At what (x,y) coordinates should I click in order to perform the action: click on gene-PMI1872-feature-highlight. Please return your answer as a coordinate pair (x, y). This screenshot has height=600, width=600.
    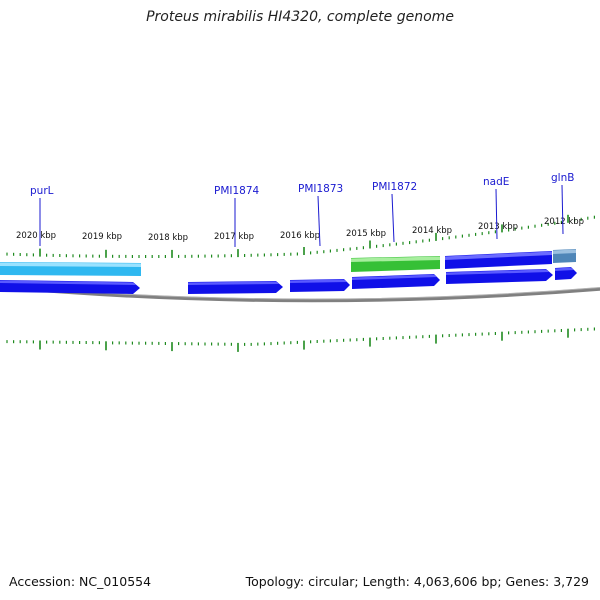
    Looking at the image, I should click on (395, 259).